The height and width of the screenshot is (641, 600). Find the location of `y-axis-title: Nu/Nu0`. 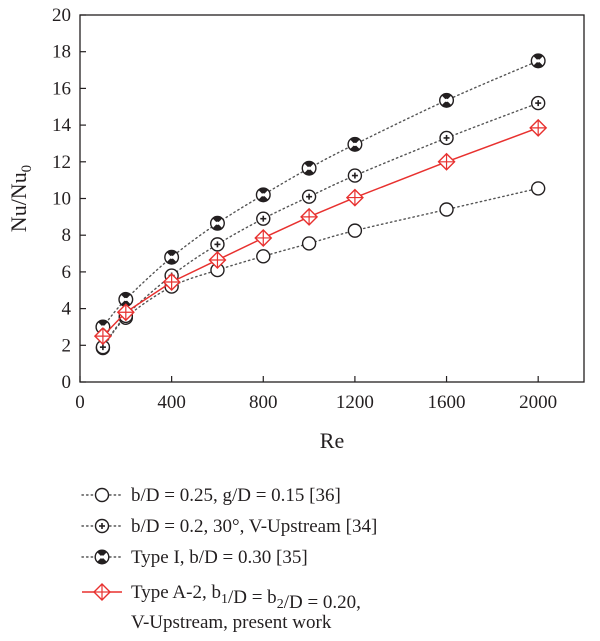

y-axis-title: Nu/Nu0 is located at coordinates (20, 198).